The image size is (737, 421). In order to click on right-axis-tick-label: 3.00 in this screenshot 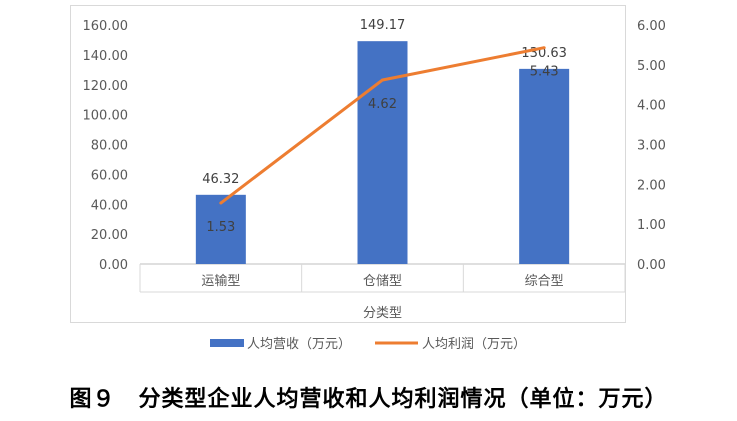, I will do `click(651, 146)`.